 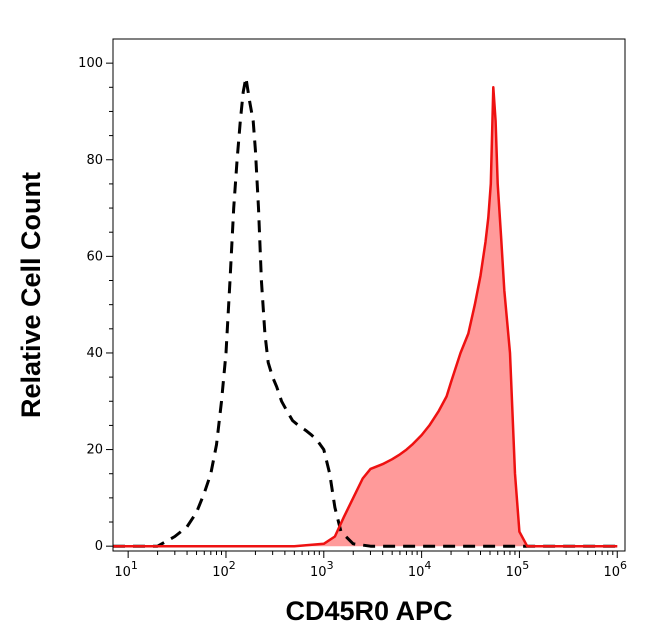 What do you see at coordinates (518, 569) in the screenshot?
I see `x-tick-label: 10⁵` at bounding box center [518, 569].